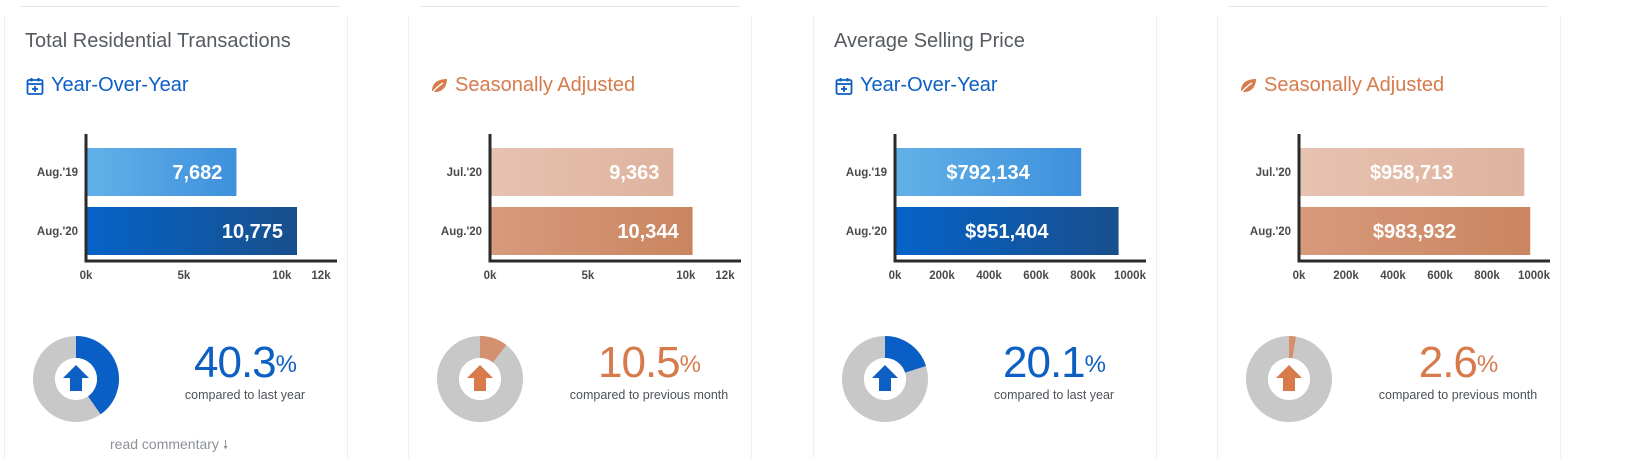  What do you see at coordinates (225, 445) in the screenshot?
I see `arrow-down-icon: 🠗` at bounding box center [225, 445].